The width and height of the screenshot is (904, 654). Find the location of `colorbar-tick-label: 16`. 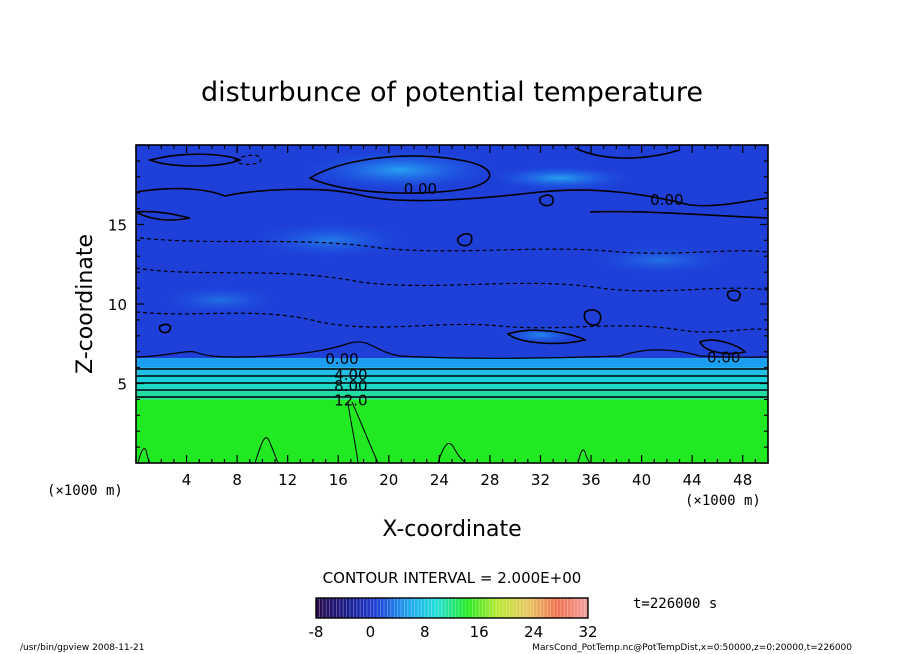

colorbar-tick-label: 16 is located at coordinates (479, 632).